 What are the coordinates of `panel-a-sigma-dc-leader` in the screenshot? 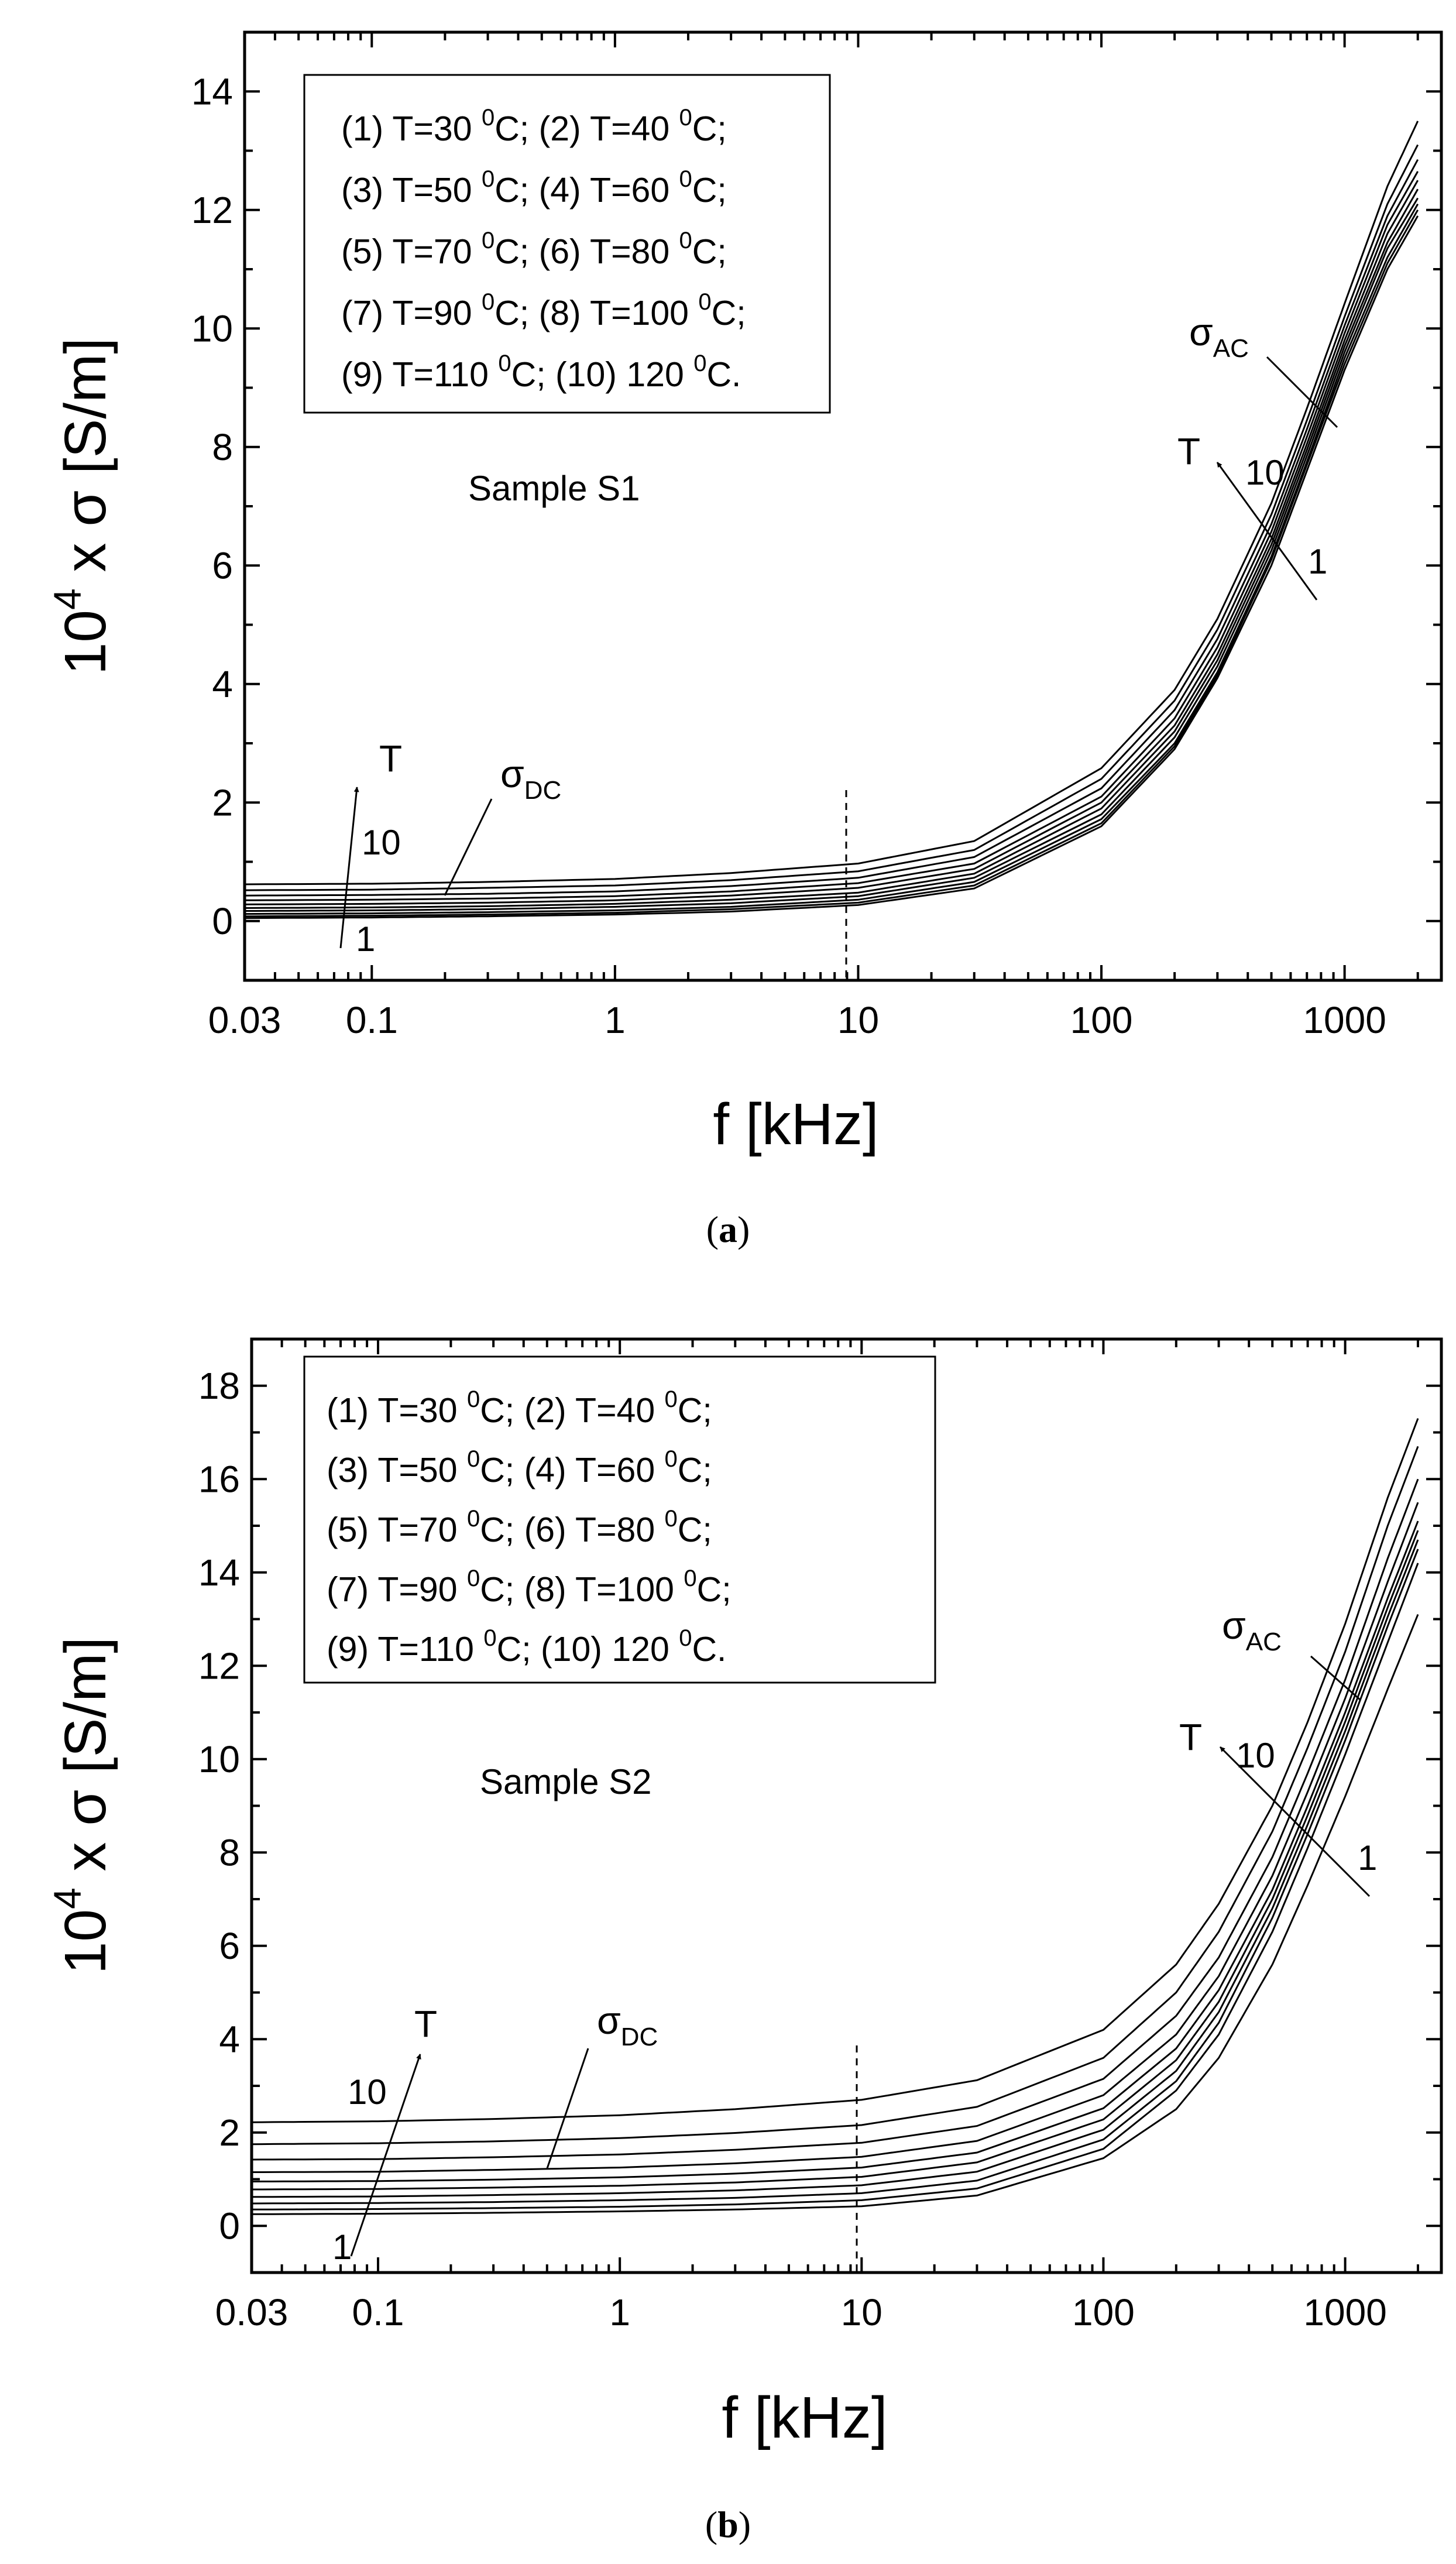 It's located at (468, 847).